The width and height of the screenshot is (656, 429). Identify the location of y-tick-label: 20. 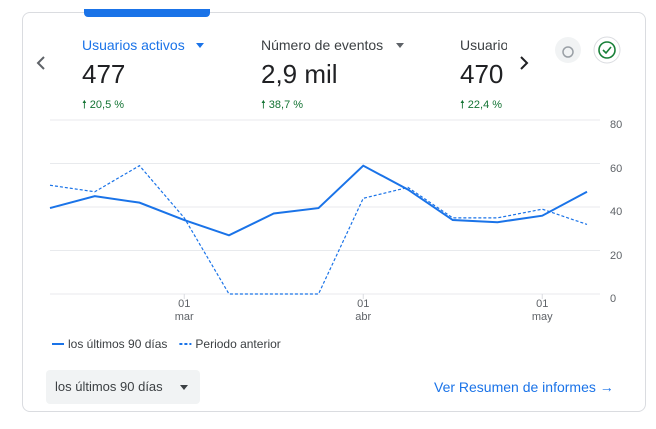
(616, 255).